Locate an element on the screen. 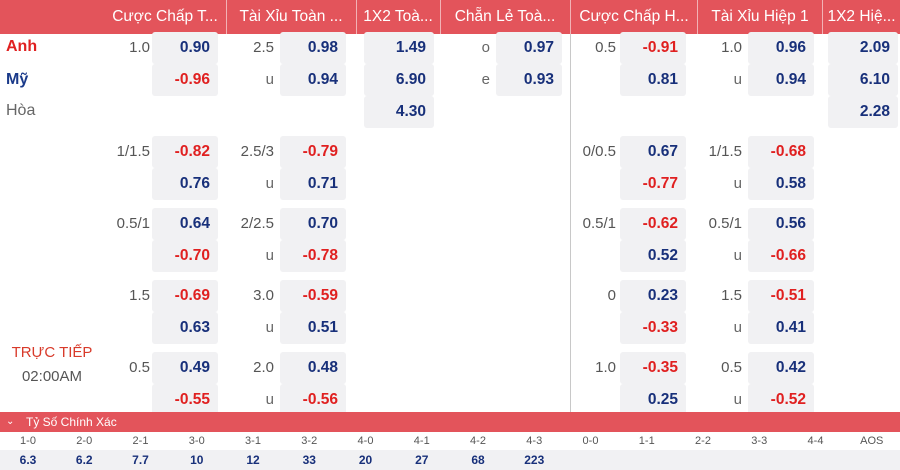  odds-handicap-home: 0.90 is located at coordinates (185, 48).